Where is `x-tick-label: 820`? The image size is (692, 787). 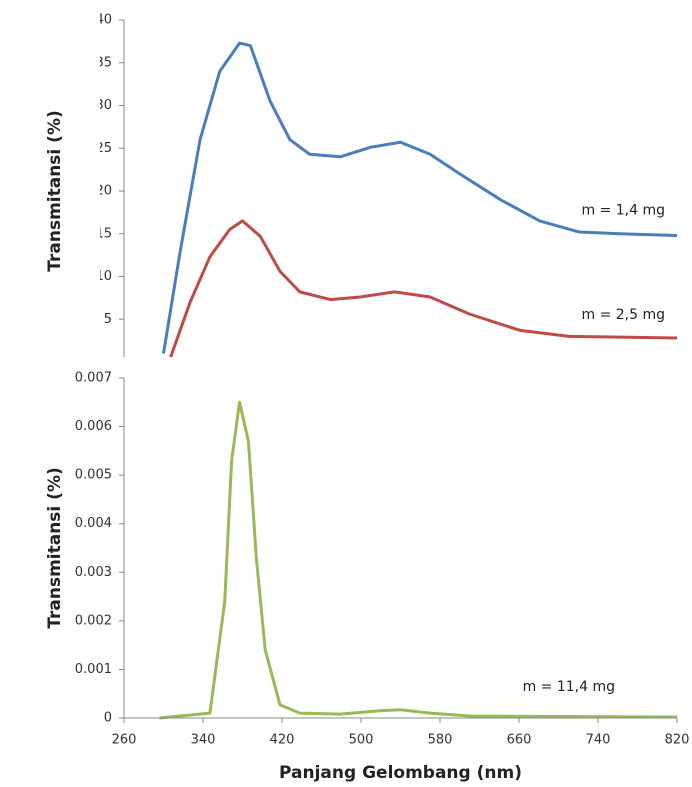 x-tick-label: 820 is located at coordinates (677, 740).